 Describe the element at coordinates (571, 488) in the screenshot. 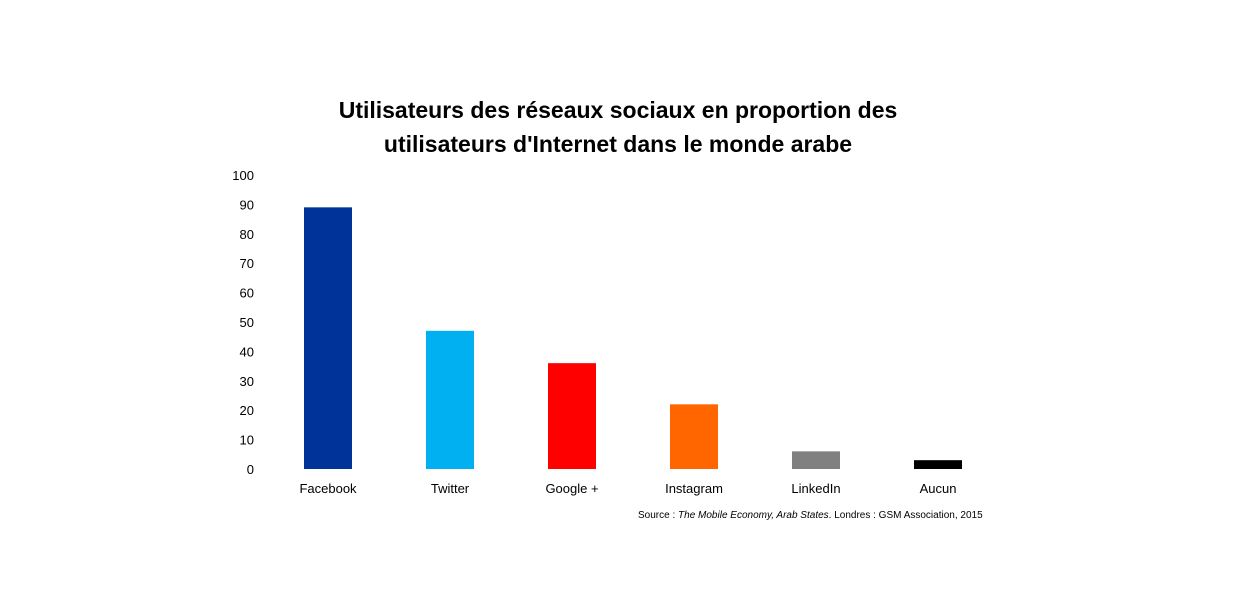

I see `x-category-label: Google +` at that location.